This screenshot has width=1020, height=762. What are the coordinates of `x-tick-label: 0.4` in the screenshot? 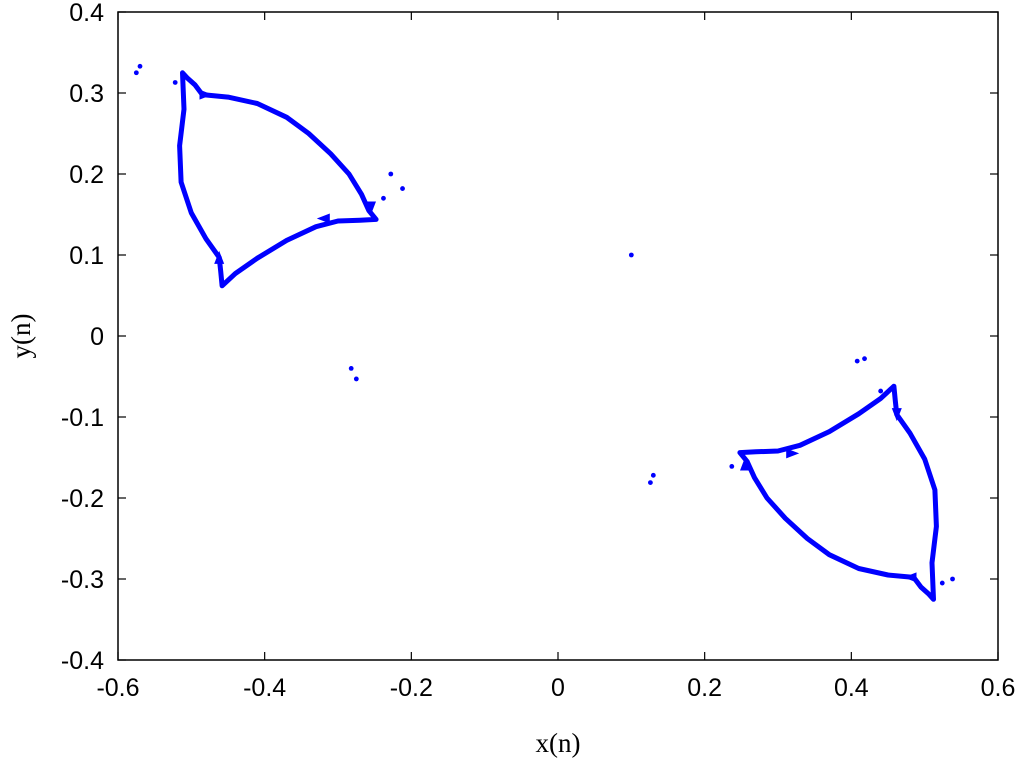 It's located at (851, 688).